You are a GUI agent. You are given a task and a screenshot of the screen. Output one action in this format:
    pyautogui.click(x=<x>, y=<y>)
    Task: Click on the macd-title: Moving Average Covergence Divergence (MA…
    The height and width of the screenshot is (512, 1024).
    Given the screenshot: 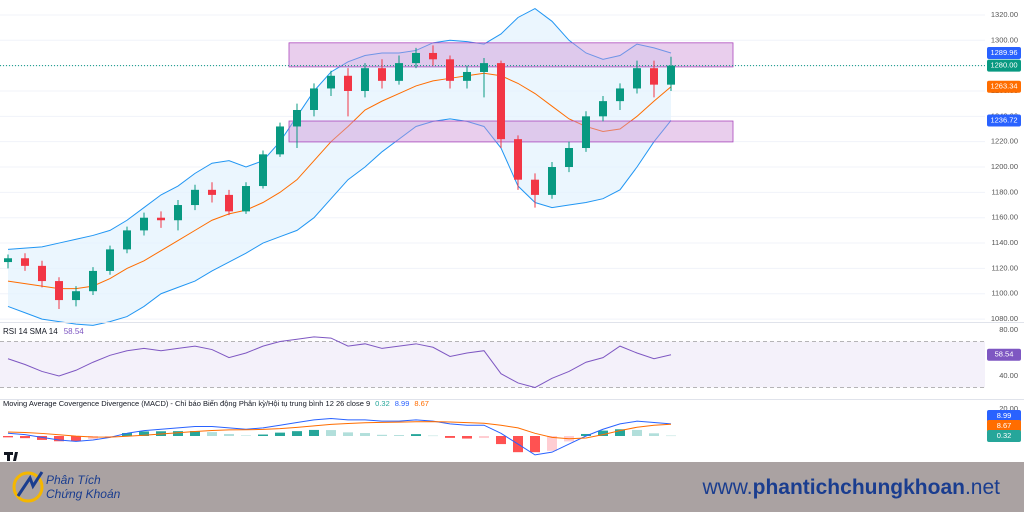 What is the action you would take?
    pyautogui.click(x=216, y=403)
    